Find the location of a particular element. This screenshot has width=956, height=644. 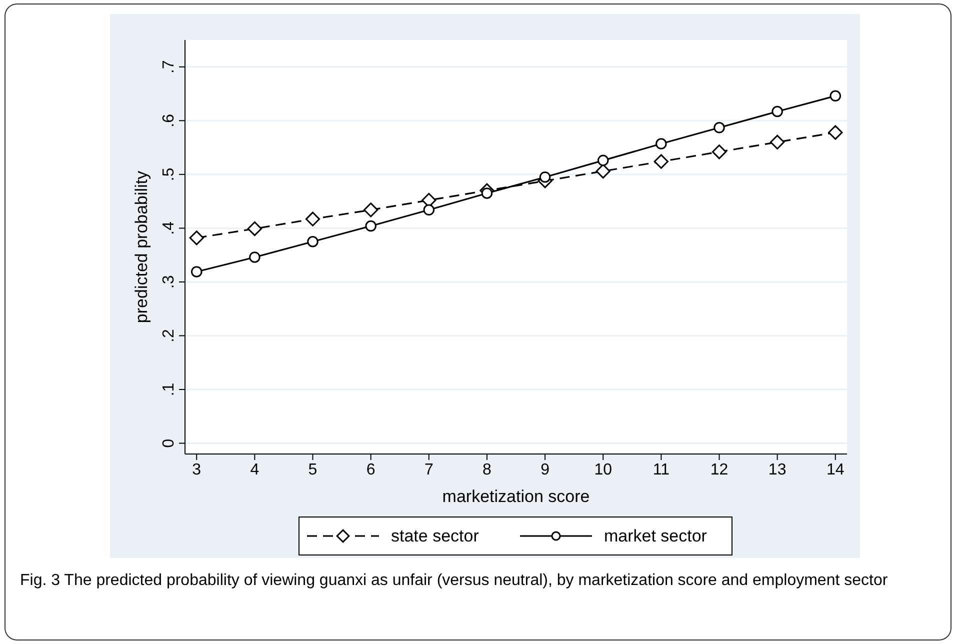

y-tick-label: .1 is located at coordinates (169, 389).